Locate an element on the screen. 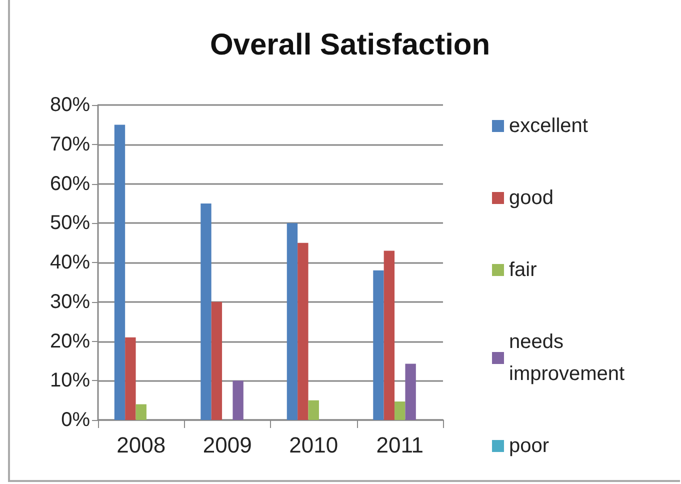  x-tick-label: 2008 is located at coordinates (141, 445).